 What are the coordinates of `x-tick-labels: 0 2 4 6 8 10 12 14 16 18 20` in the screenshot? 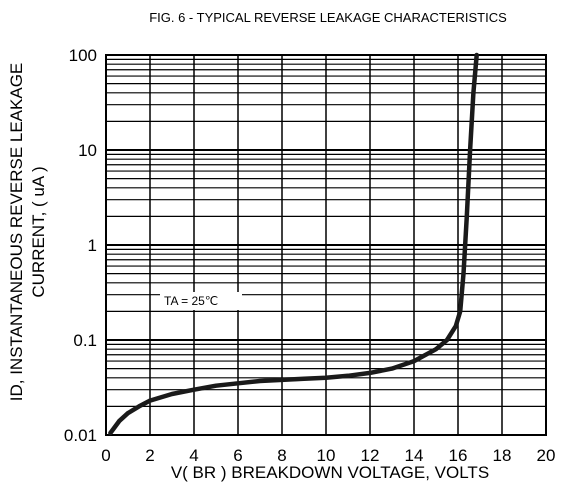 It's located at (328, 455).